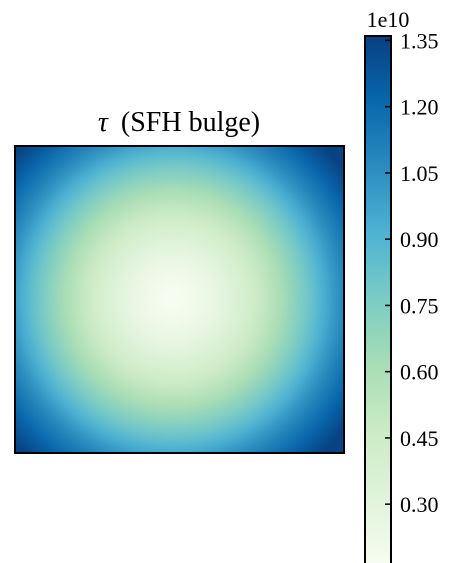 Image resolution: width=453 pixels, height=563 pixels. I want to click on colorbar-tick-label: 1.20, so click(419, 107).